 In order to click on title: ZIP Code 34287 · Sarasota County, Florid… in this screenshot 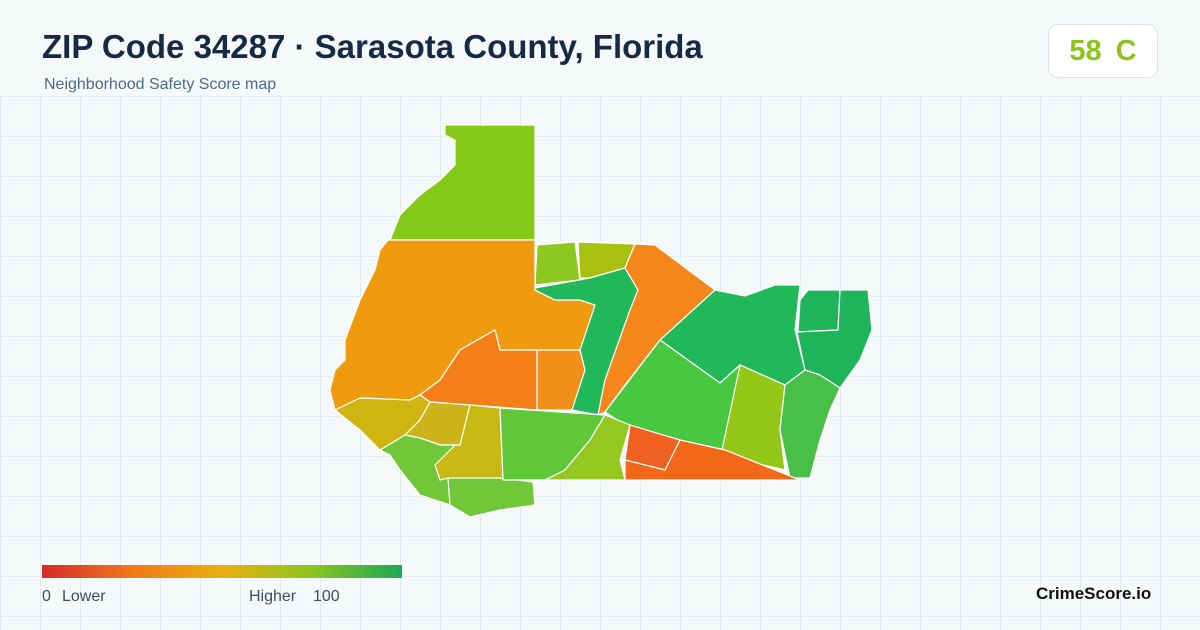, I will do `click(372, 46)`.